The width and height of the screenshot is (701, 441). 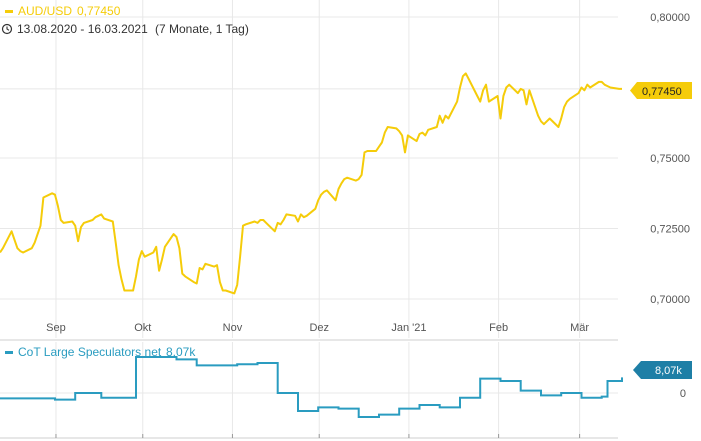 What do you see at coordinates (142, 328) in the screenshot?
I see `x-tick-label: Okt` at bounding box center [142, 328].